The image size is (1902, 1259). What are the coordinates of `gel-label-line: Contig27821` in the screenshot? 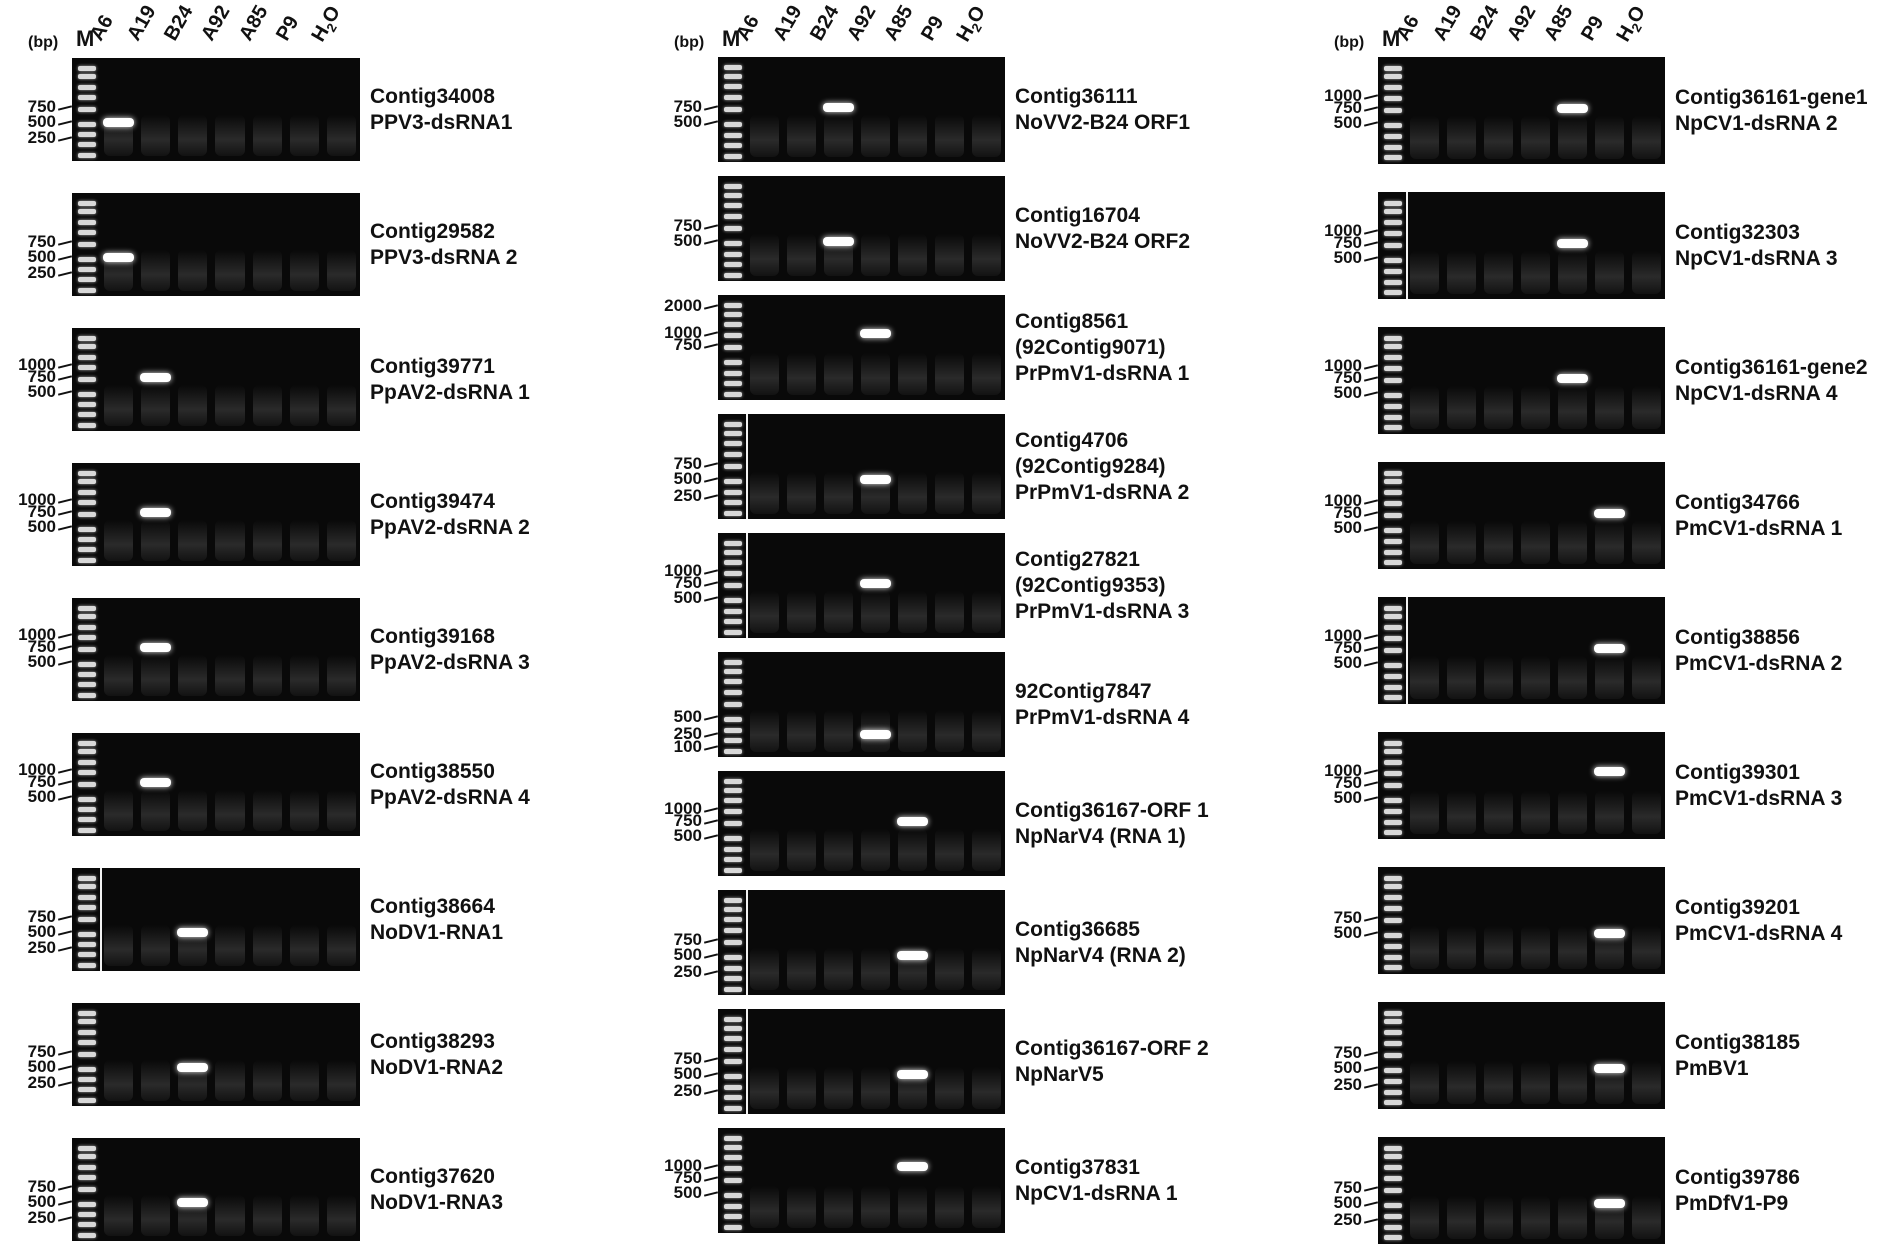 It's located at (1077, 559).